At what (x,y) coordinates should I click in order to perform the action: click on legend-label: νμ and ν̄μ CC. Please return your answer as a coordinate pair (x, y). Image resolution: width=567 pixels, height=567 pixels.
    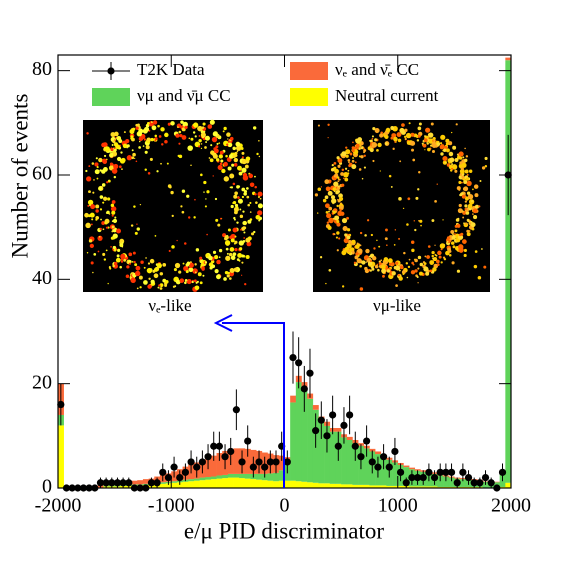
    Looking at the image, I should click on (184, 95).